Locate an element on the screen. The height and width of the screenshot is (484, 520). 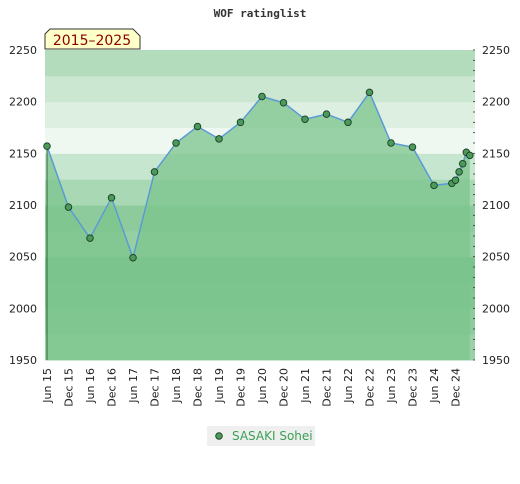
x-tick-label: Dec 20 is located at coordinates (284, 387).